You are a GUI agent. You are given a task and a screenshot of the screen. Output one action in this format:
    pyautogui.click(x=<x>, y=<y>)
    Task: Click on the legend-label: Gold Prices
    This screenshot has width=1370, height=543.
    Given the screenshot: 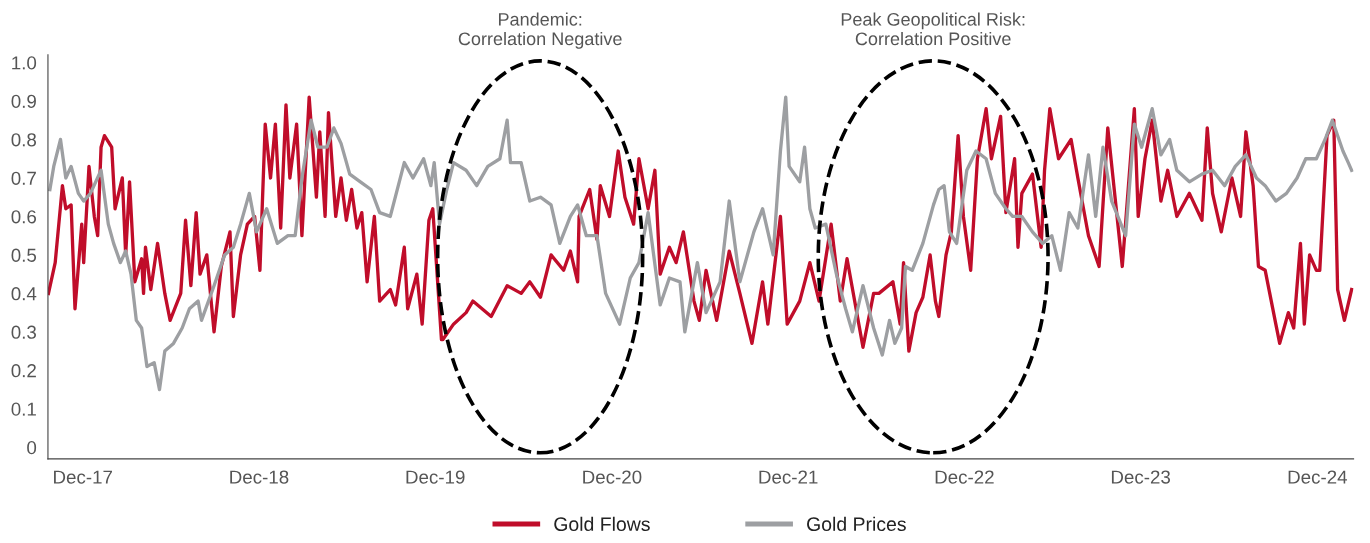 What is the action you would take?
    pyautogui.click(x=856, y=524)
    